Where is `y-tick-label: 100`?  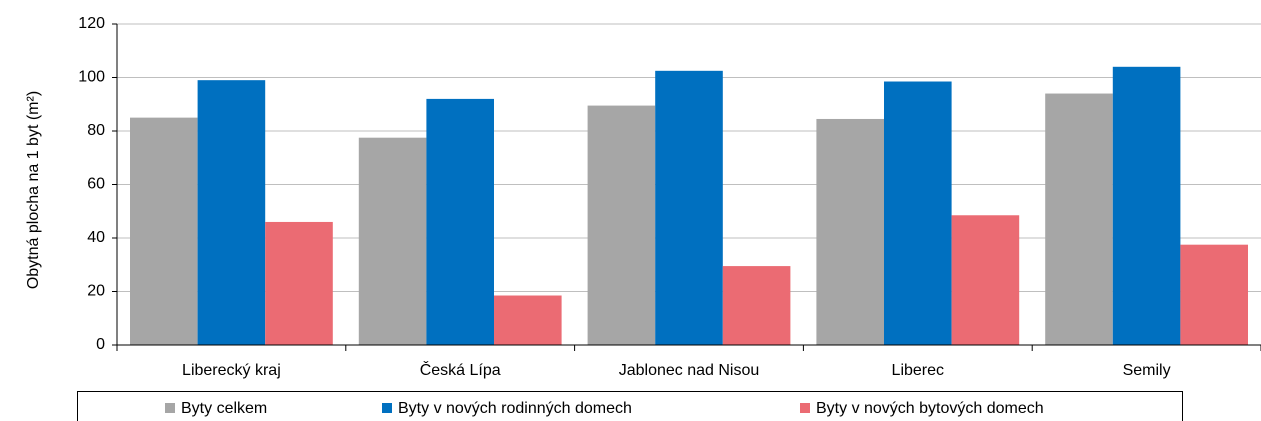
y-tick-label: 100 is located at coordinates (91, 77).